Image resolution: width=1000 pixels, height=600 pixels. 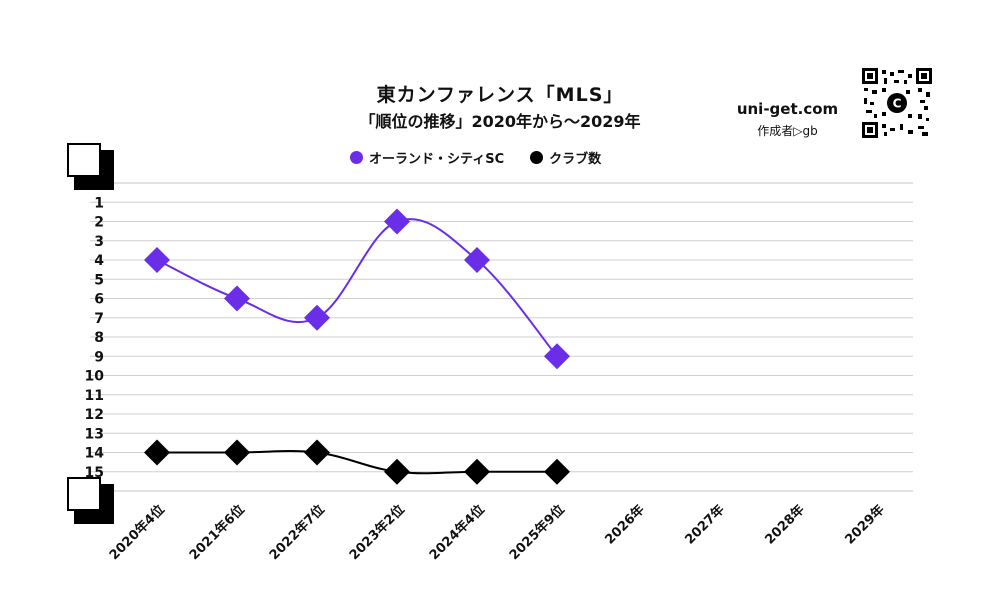 What do you see at coordinates (90, 333) in the screenshot?
I see `axis-corner-markers` at bounding box center [90, 333].